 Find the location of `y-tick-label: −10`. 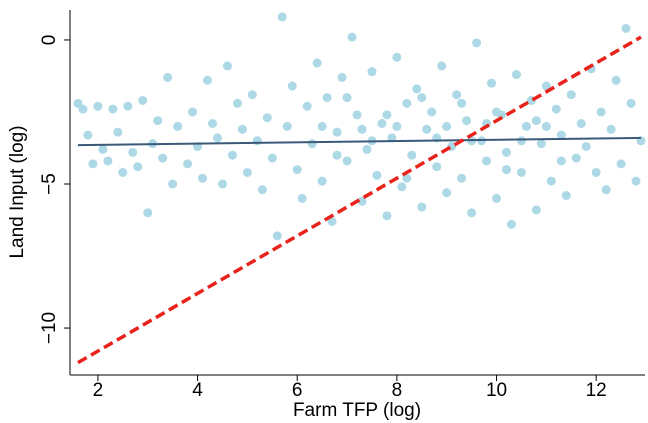

y-tick-label: −10 is located at coordinates (49, 328).